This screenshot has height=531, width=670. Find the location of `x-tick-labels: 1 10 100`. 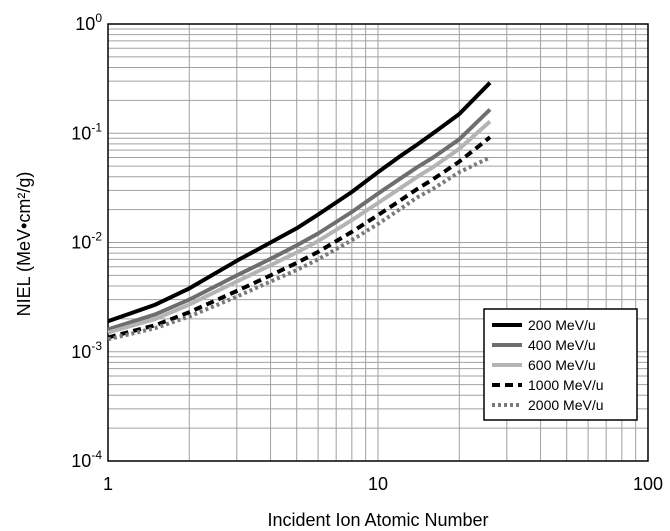

x-tick-labels: 1 10 100 is located at coordinates (383, 484).